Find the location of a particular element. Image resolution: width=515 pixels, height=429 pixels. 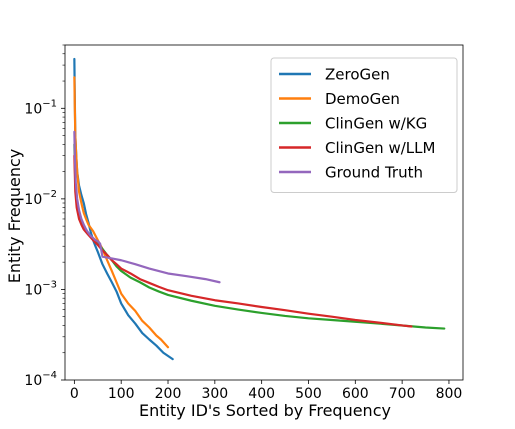

y-tick-label: 10⁻¹ is located at coordinates (40, 107).